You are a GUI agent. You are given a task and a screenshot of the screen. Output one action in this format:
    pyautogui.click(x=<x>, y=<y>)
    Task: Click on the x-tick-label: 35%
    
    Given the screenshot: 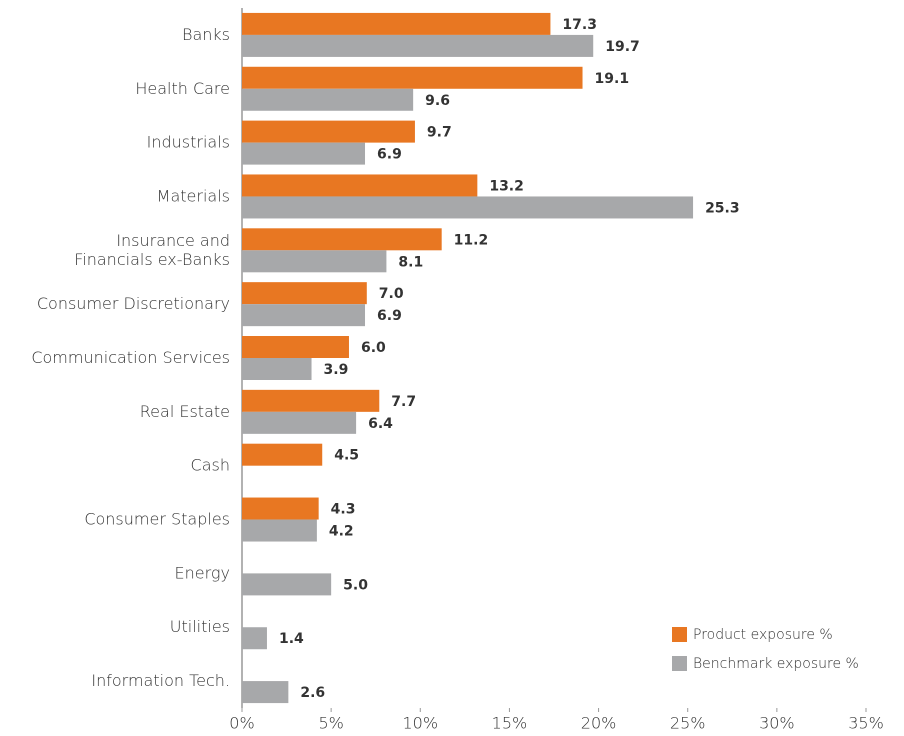 What is the action you would take?
    pyautogui.click(x=866, y=723)
    